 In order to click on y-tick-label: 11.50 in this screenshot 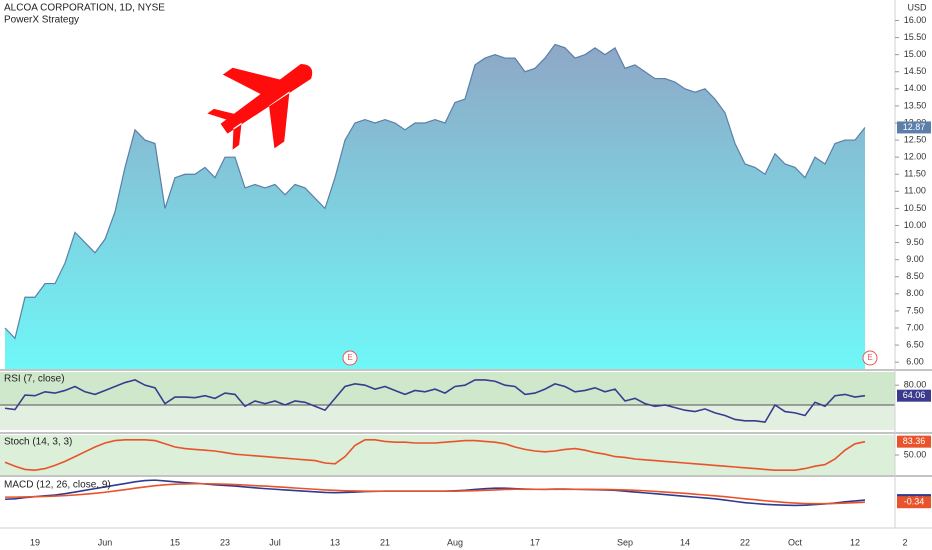, I will do `click(915, 174)`.